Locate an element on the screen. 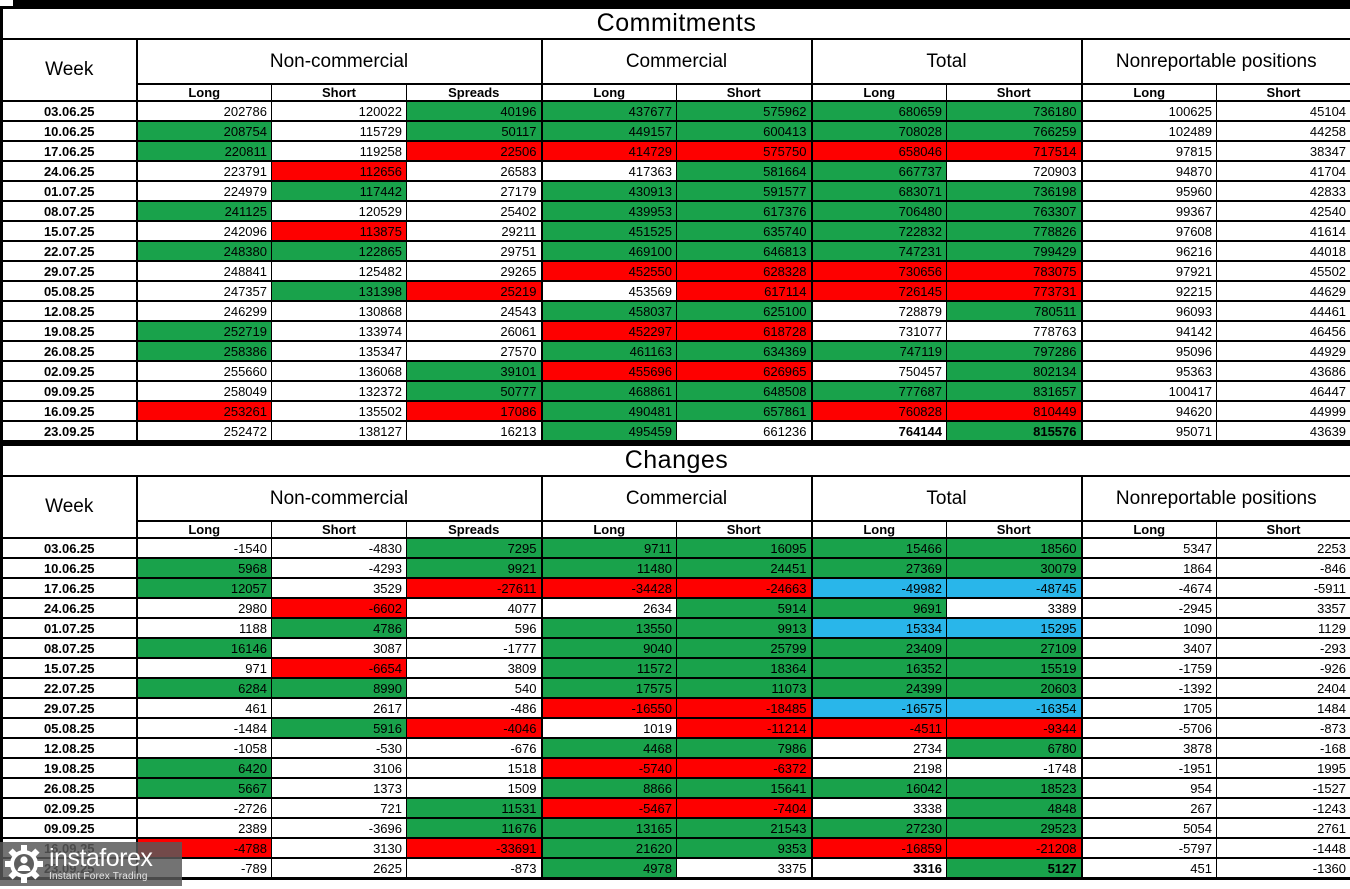 The height and width of the screenshot is (889, 1350). value-cell: 26583 is located at coordinates (474, 171).